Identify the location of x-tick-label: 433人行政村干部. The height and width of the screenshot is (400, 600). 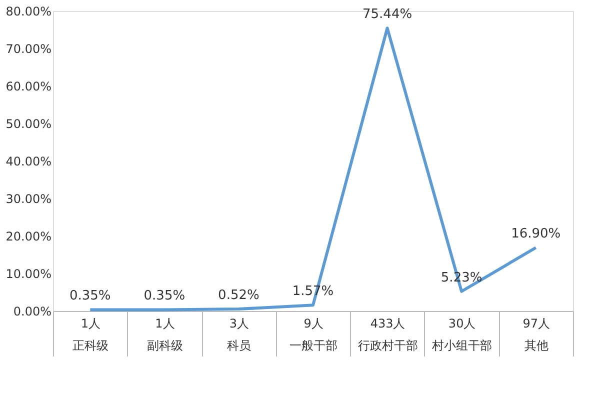
(388, 334).